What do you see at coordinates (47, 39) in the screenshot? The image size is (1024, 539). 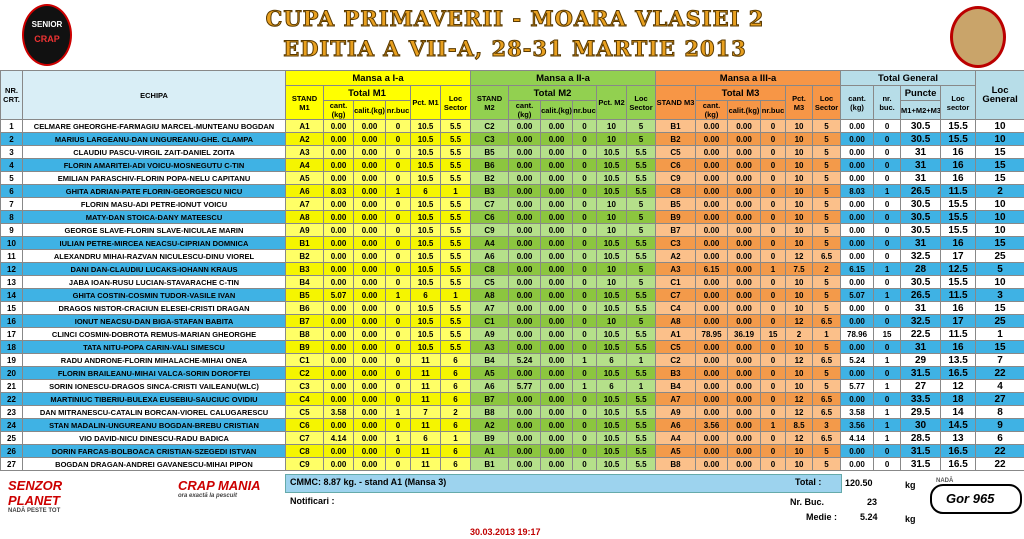 I see `logo-text: CRAP` at bounding box center [47, 39].